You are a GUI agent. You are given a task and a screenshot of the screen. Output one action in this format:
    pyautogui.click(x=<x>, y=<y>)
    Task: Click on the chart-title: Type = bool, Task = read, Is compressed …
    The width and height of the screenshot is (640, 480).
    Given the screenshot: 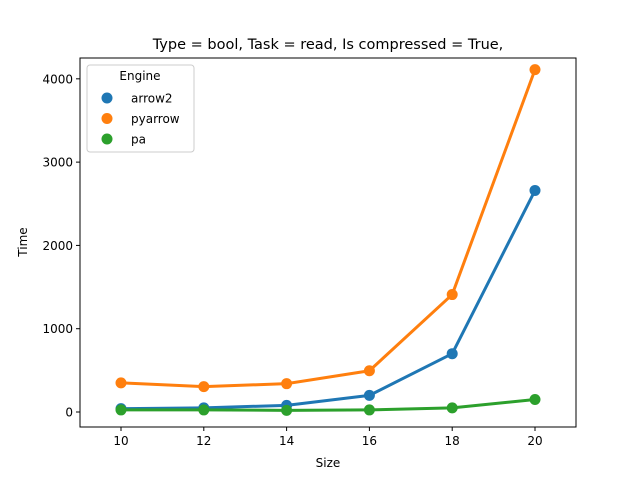 What is the action you would take?
    pyautogui.click(x=328, y=45)
    